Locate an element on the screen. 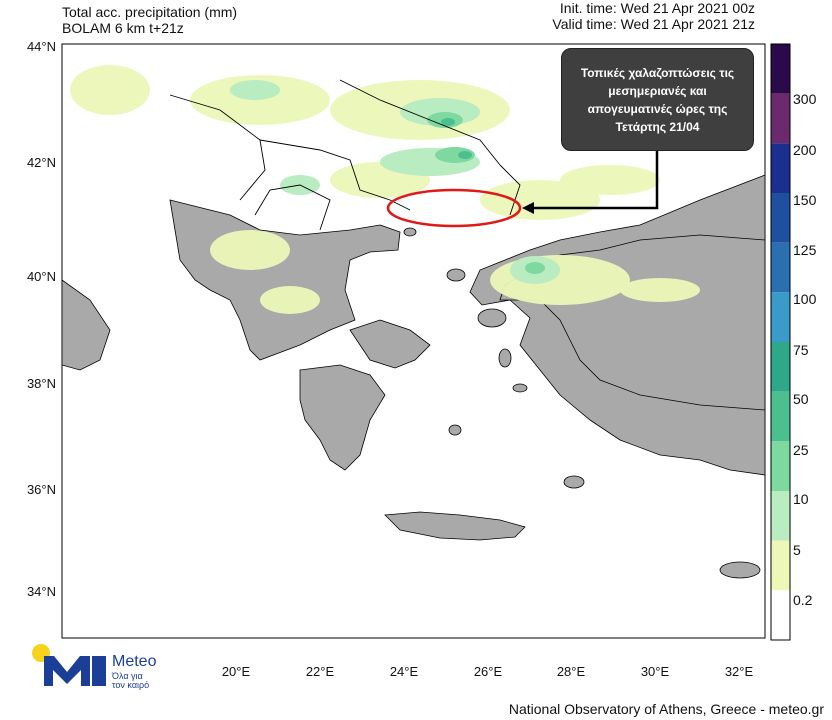 Image resolution: width=832 pixels, height=720 pixels. colorbar-label: 0.2 is located at coordinates (803, 600).